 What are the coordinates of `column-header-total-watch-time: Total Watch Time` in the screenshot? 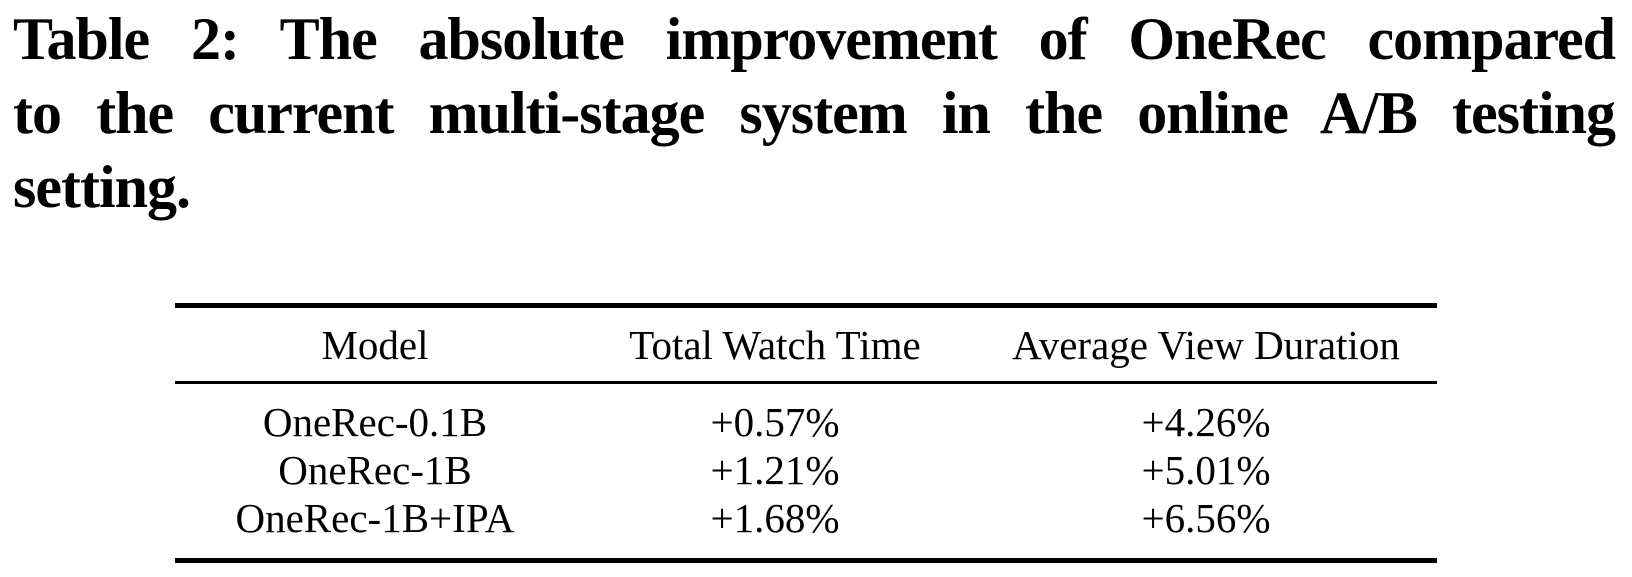 It's located at (775, 344).